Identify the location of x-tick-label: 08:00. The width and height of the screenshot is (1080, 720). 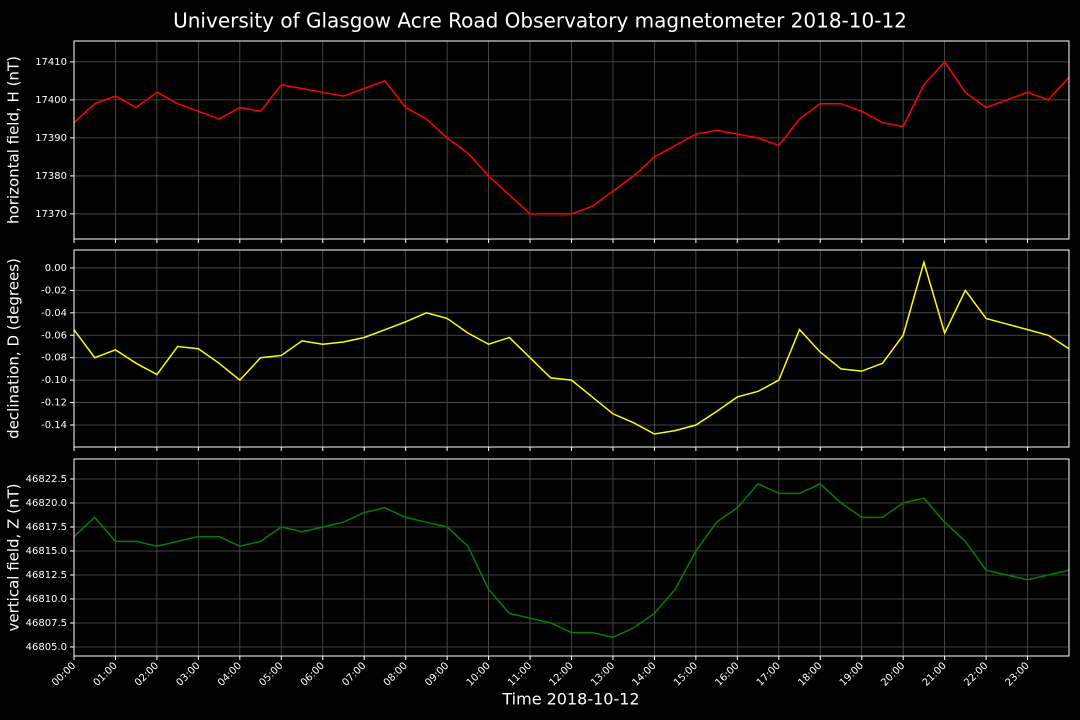
(396, 674).